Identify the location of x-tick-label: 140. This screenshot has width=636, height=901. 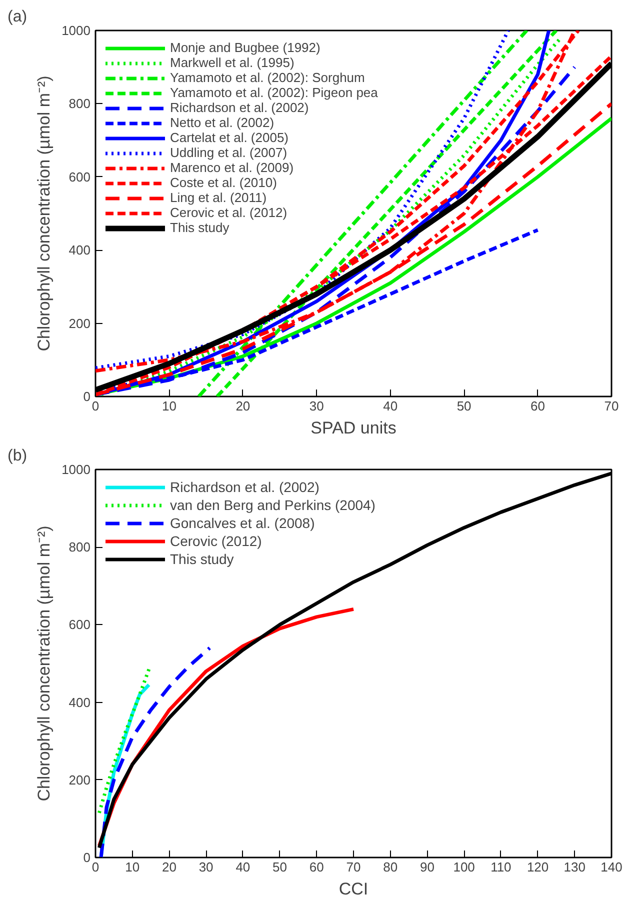
(611, 867).